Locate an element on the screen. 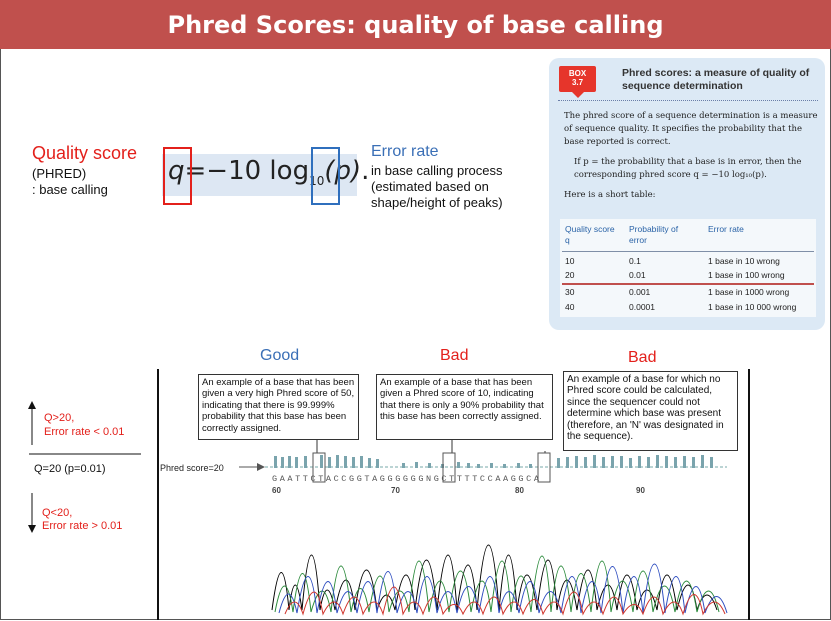 The width and height of the screenshot is (831, 621). error-rate-line2: (estimated based on is located at coordinates (430, 186).